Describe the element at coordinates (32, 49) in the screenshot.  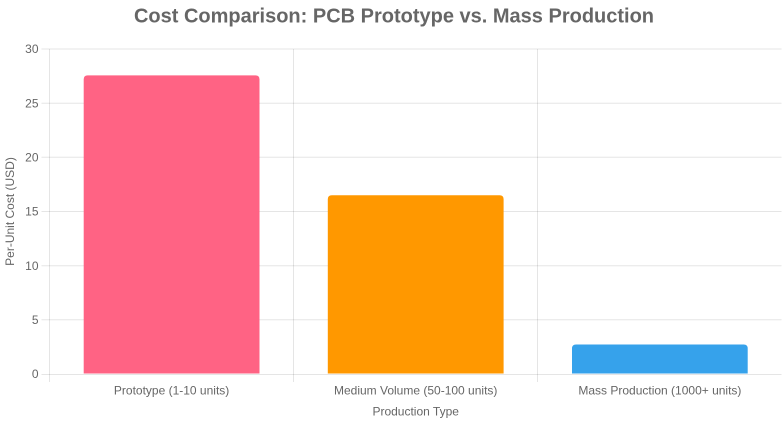
I see `svg-text: 30` at that location.